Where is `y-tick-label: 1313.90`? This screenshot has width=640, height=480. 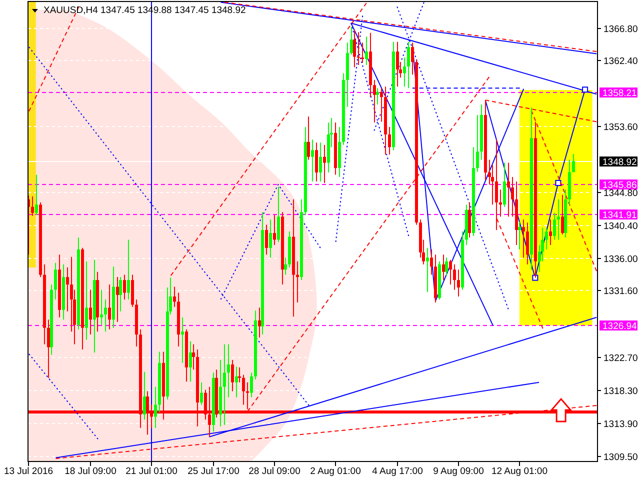
y-tick-label: 1313.90 is located at coordinates (621, 424).